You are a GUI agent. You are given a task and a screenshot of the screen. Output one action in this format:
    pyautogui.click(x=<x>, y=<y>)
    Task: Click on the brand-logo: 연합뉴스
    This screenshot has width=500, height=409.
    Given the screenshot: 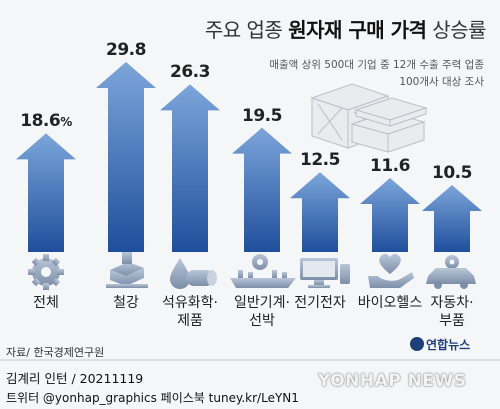 What is the action you would take?
    pyautogui.click(x=440, y=344)
    